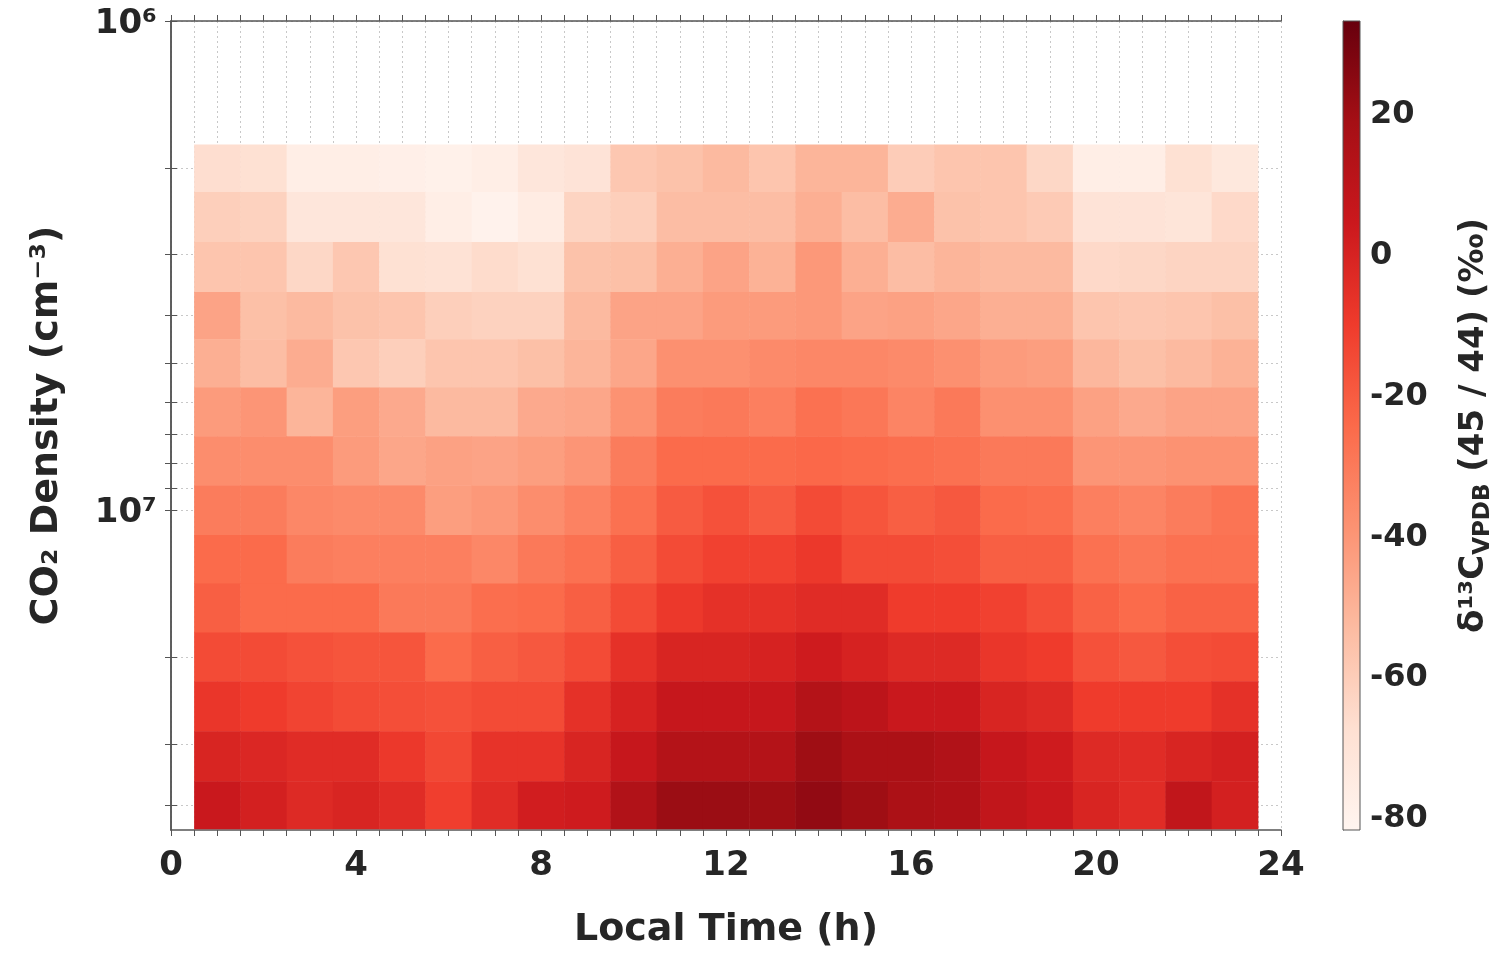 The image size is (1500, 962). What do you see at coordinates (356, 863) in the screenshot?
I see `x-tick-label: 4` at bounding box center [356, 863].